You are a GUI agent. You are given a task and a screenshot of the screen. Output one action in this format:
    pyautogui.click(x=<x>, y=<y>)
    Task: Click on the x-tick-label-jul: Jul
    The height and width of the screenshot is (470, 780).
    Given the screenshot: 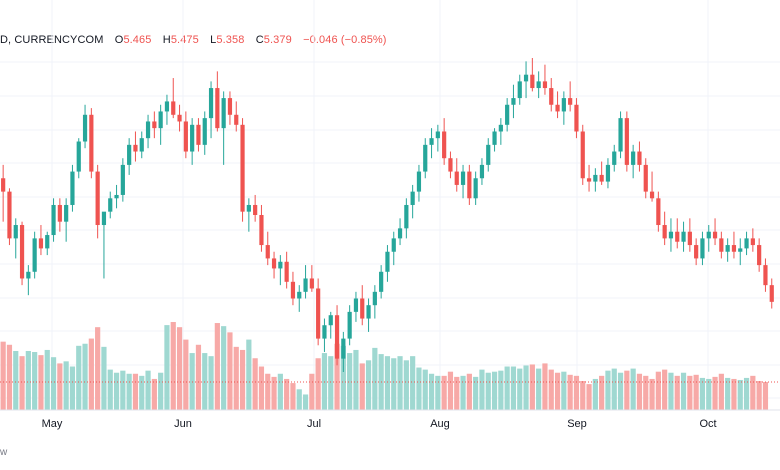 What is the action you would take?
    pyautogui.click(x=314, y=424)
    